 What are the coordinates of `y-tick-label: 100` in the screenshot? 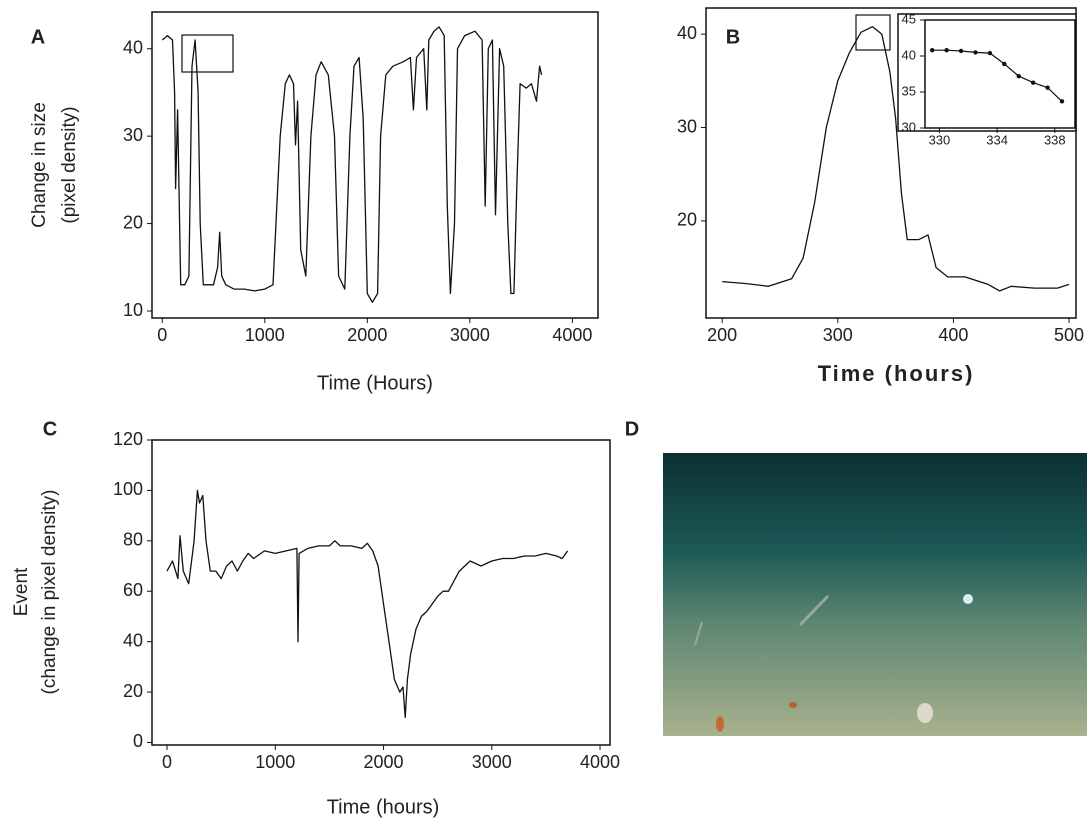 It's located at (128, 489).